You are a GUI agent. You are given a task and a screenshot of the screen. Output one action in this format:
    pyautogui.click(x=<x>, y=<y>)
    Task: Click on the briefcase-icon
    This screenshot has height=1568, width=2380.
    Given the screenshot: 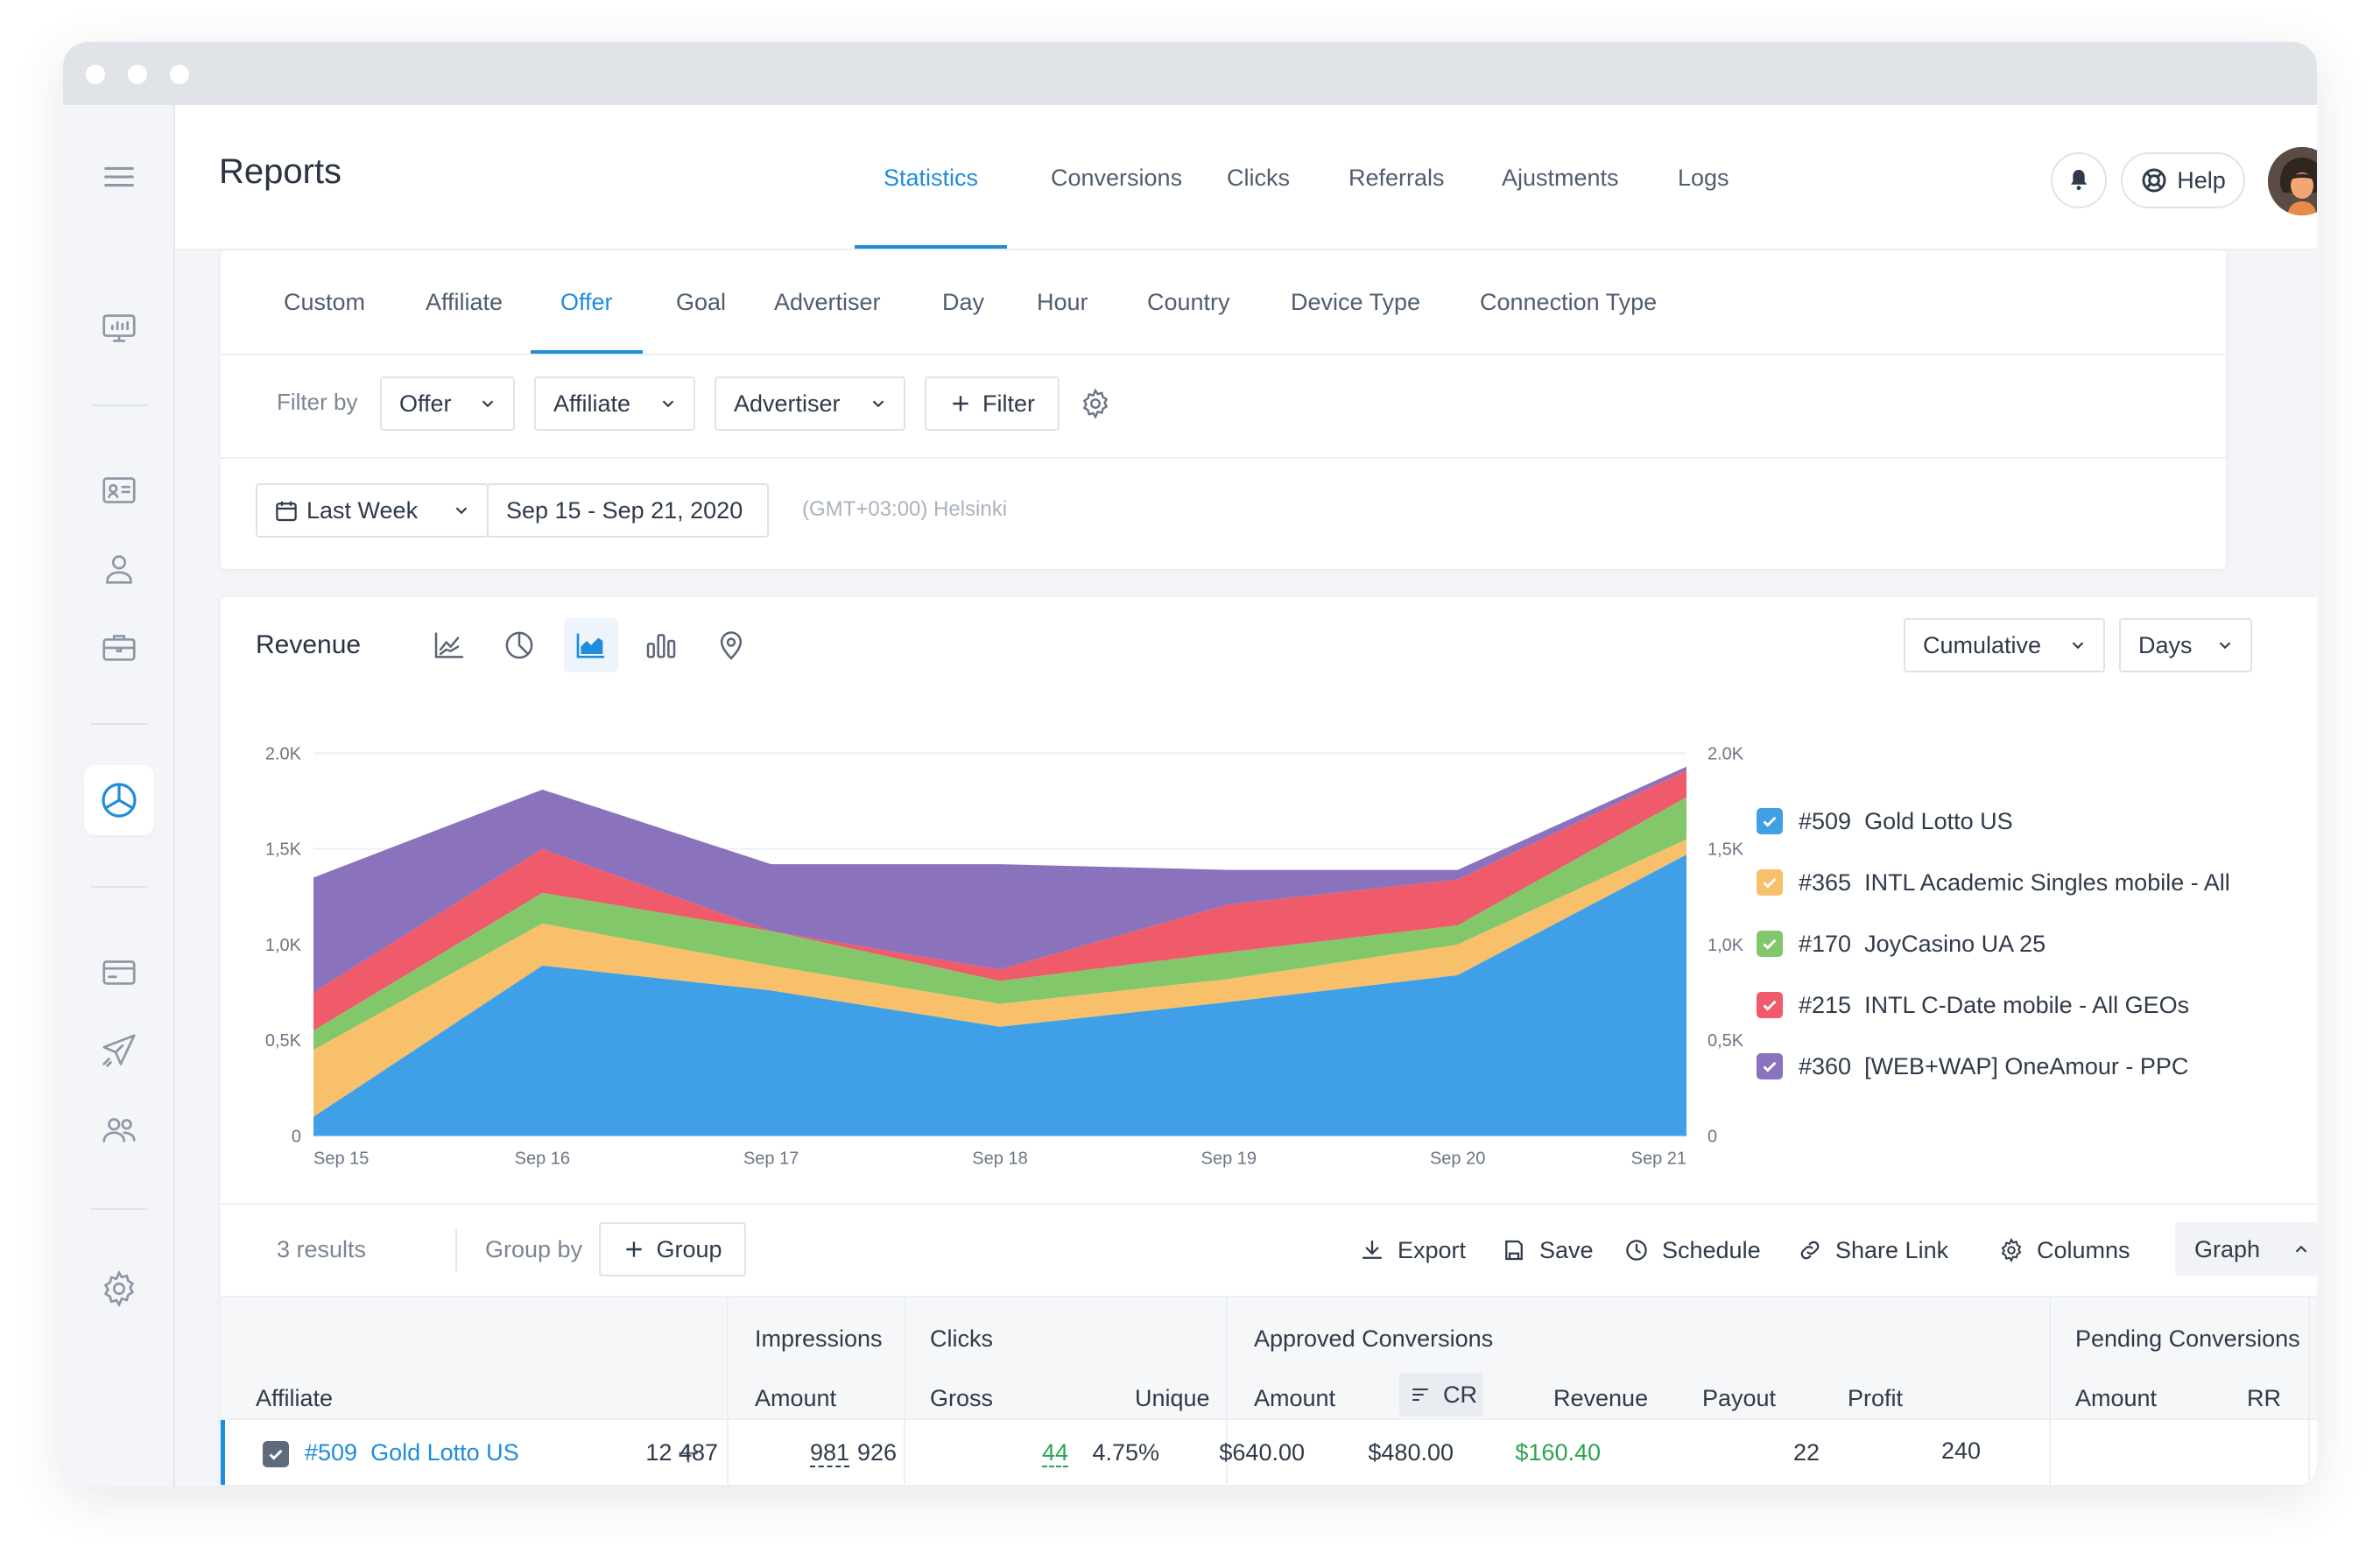 What is the action you would take?
    pyautogui.click(x=119, y=648)
    